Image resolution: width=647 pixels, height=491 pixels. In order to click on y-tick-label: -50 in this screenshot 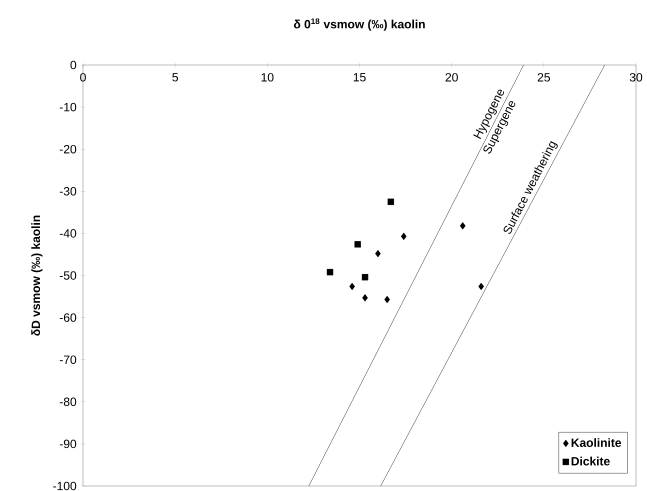, I will do `click(68, 275)`.